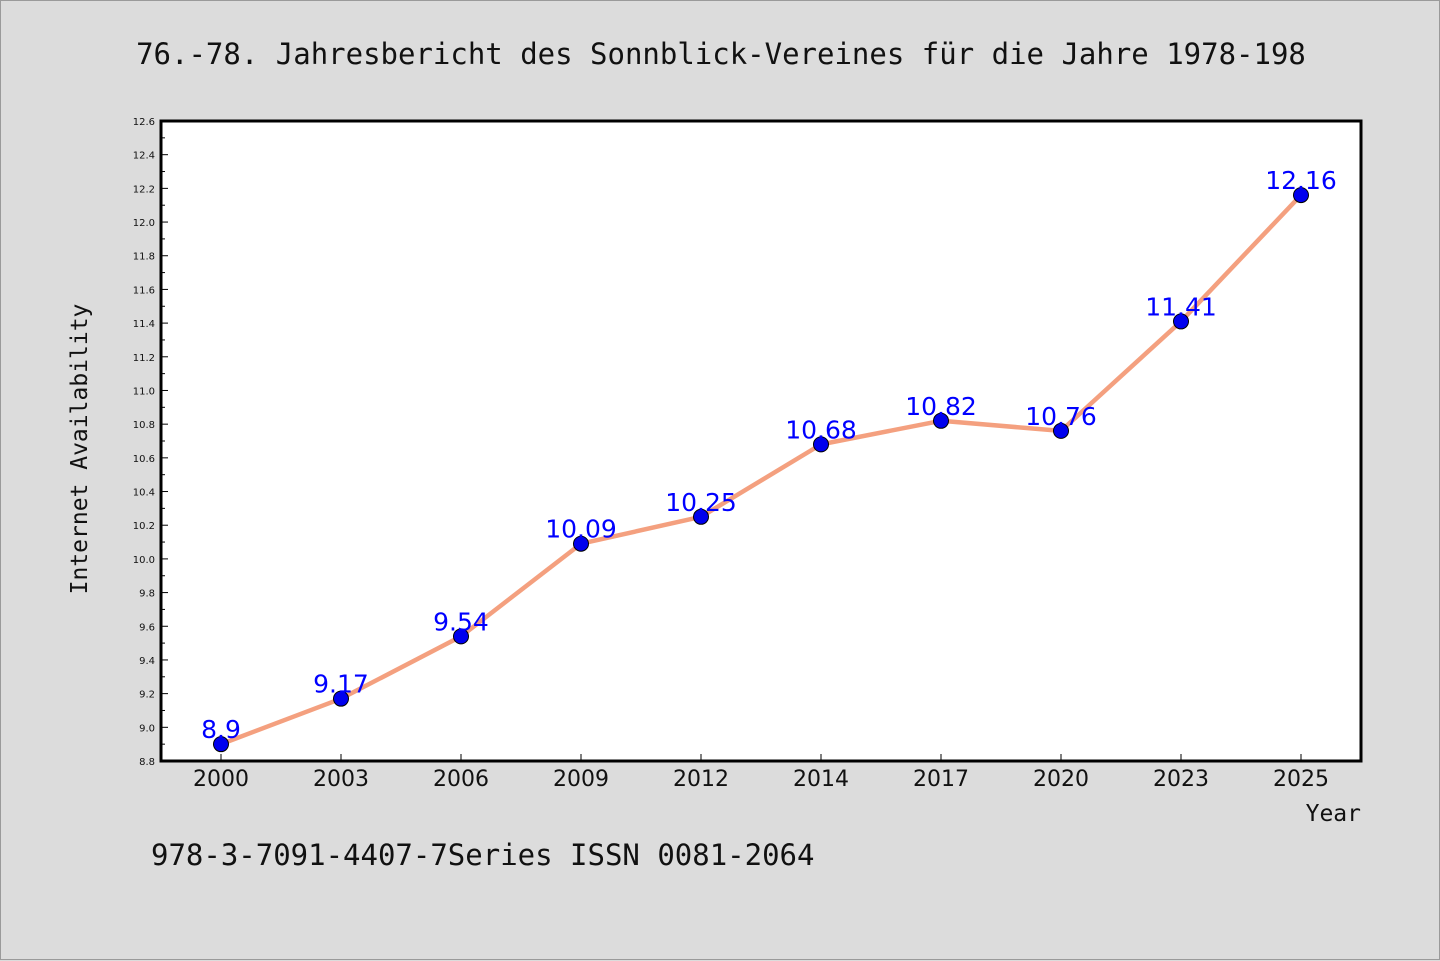  What do you see at coordinates (144, 459) in the screenshot?
I see `y-tick-label: 10.6` at bounding box center [144, 459].